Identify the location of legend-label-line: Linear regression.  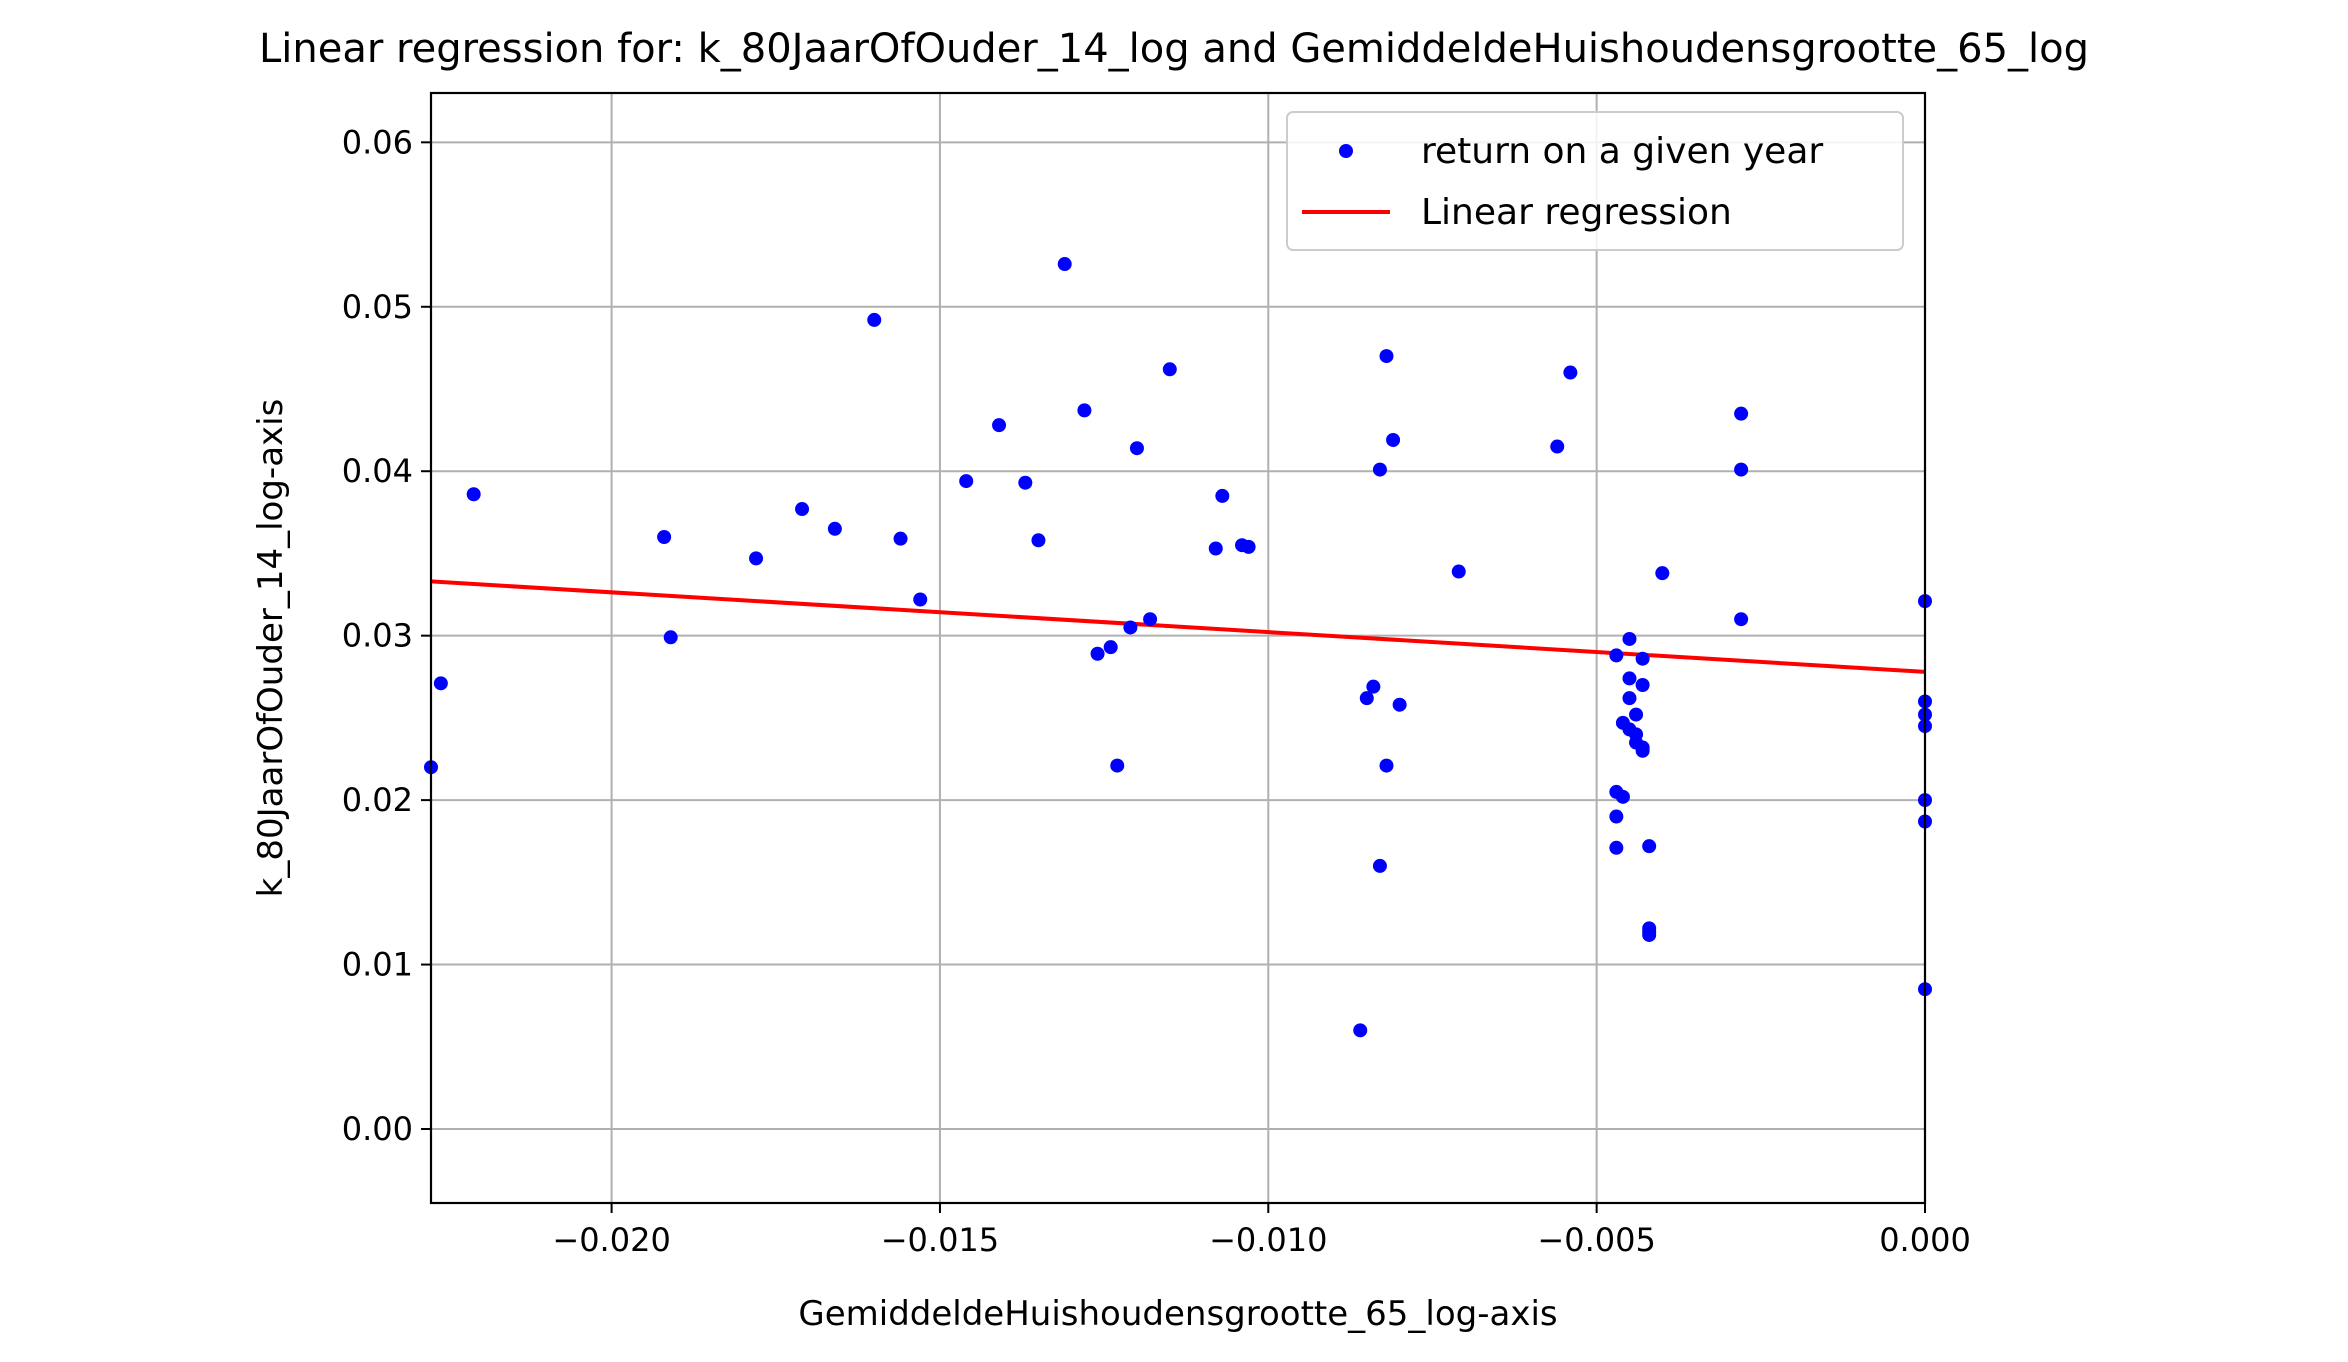
(1576, 212).